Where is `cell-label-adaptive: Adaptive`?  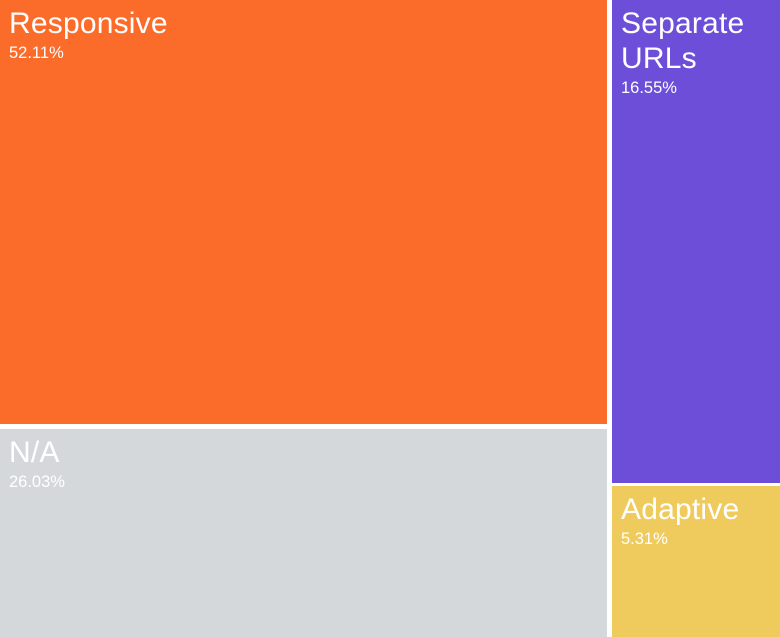
cell-label-adaptive: Adaptive is located at coordinates (680, 509).